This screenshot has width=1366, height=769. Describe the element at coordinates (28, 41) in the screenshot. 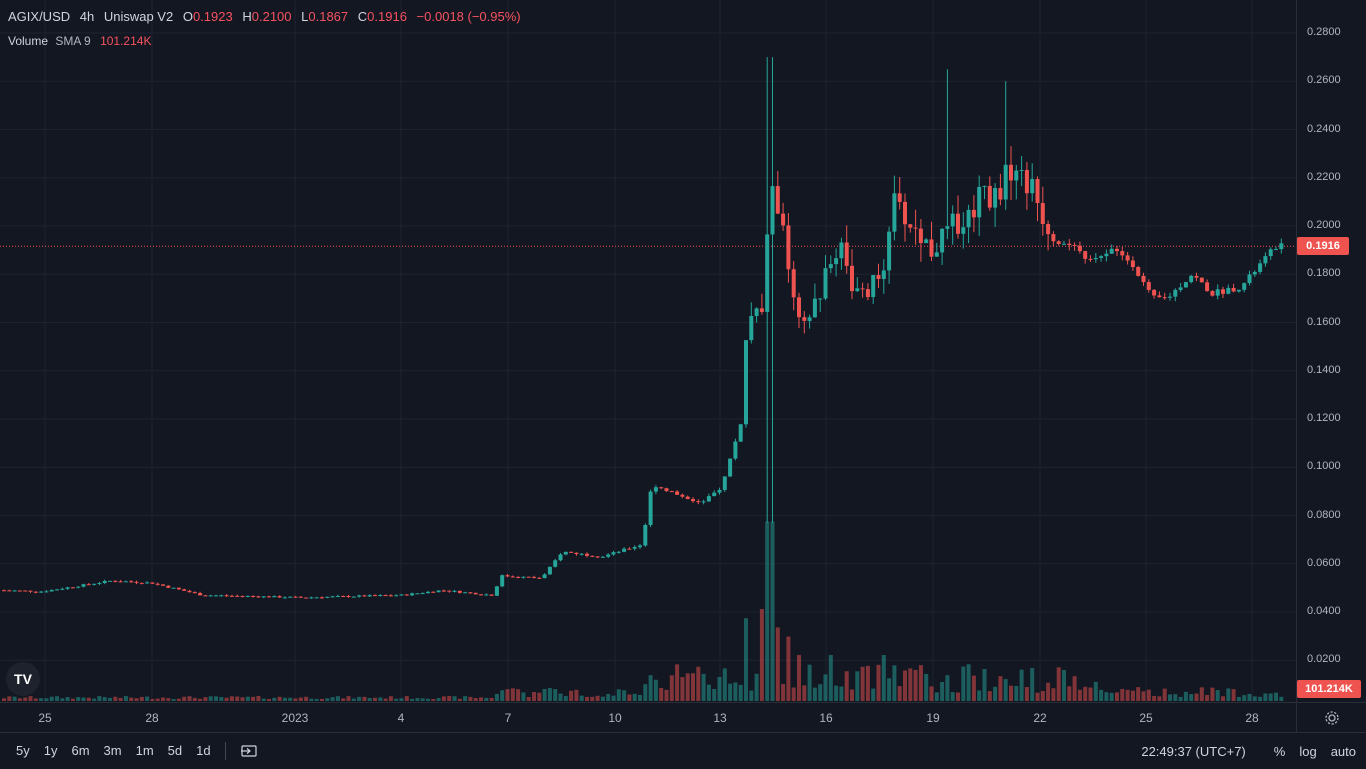

I see `volume-label: Volume` at that location.